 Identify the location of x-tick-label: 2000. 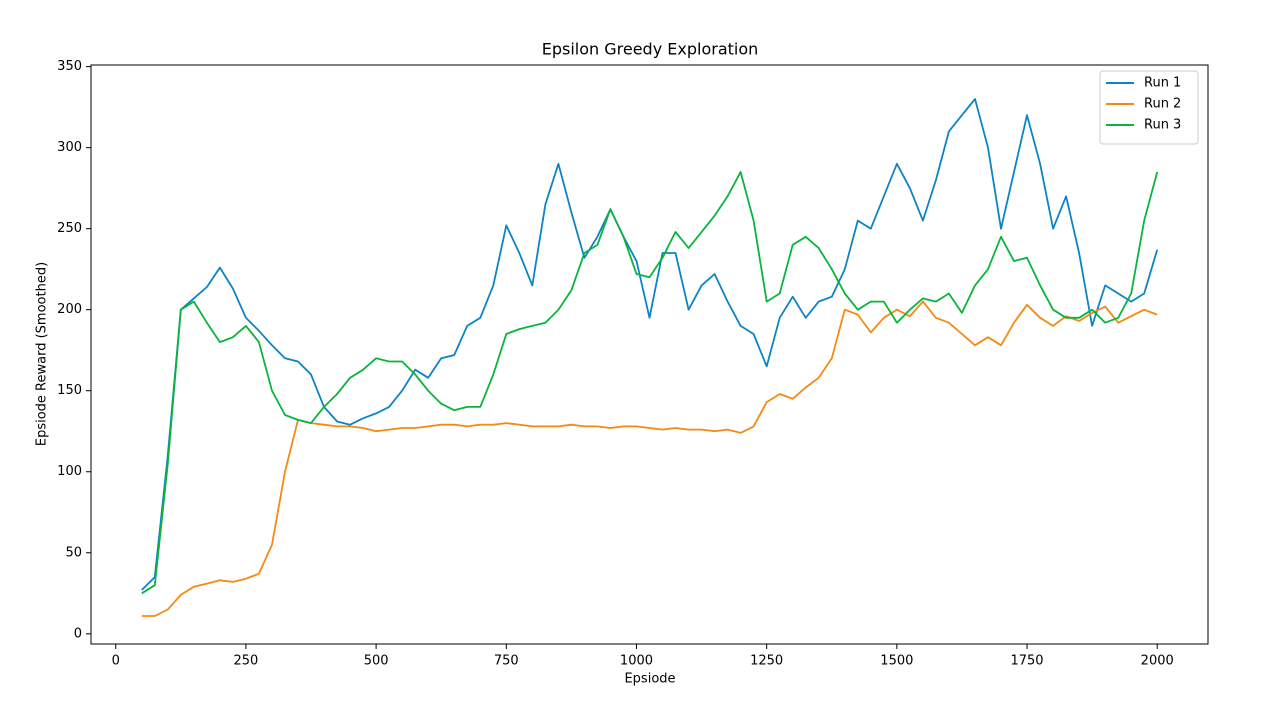
(1157, 661).